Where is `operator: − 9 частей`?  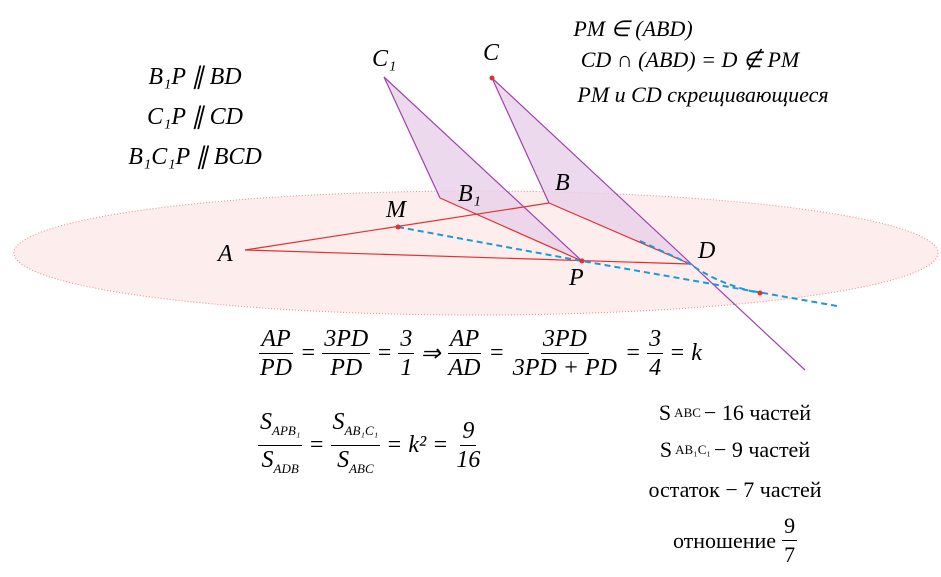
operator: − 9 частей is located at coordinates (762, 449).